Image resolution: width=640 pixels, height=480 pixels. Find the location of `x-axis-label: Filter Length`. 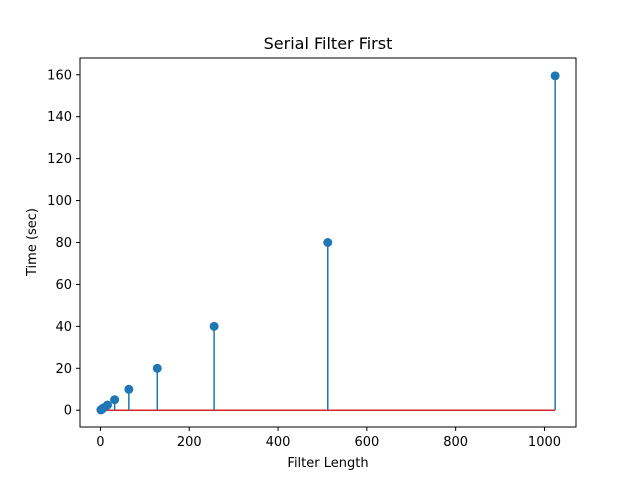

x-axis-label: Filter Length is located at coordinates (327, 463).